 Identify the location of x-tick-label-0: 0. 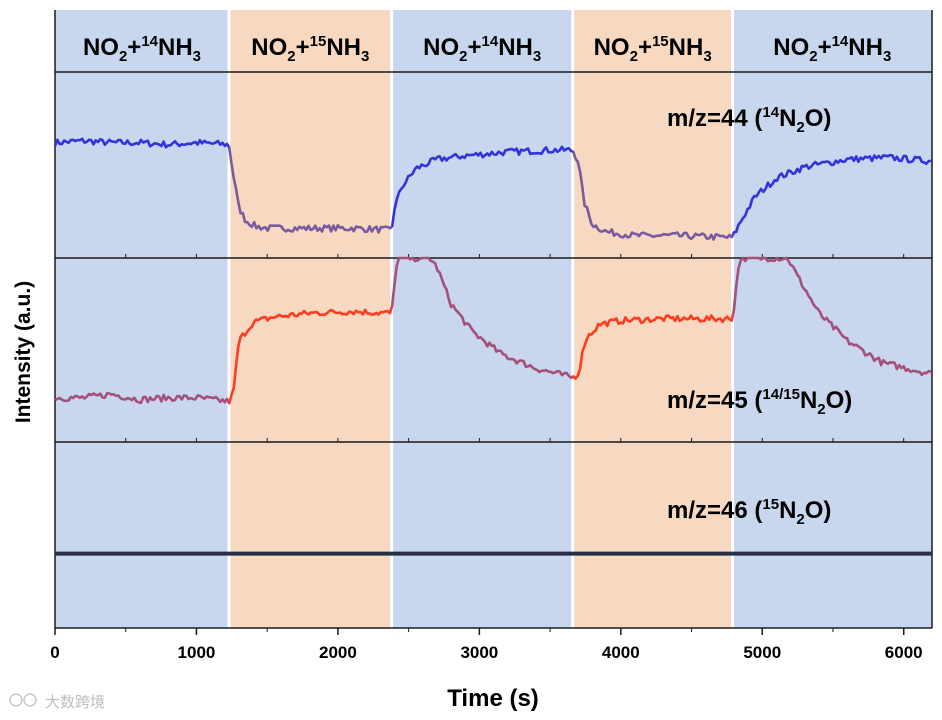
(54, 652).